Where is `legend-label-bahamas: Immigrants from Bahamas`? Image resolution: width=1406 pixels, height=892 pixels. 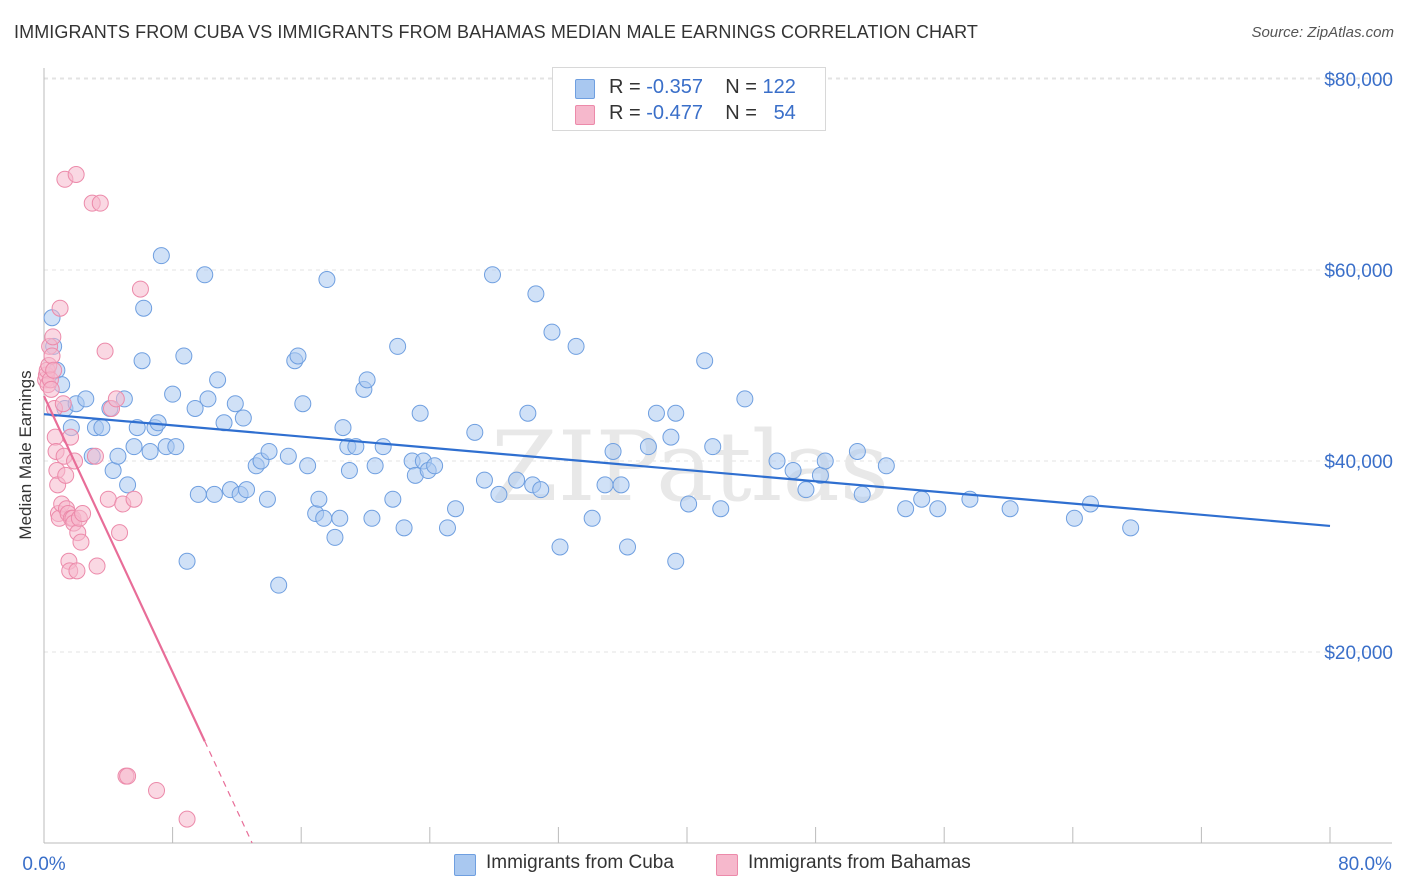
legend-label-bahamas: Immigrants from Bahamas is located at coordinates (859, 862).